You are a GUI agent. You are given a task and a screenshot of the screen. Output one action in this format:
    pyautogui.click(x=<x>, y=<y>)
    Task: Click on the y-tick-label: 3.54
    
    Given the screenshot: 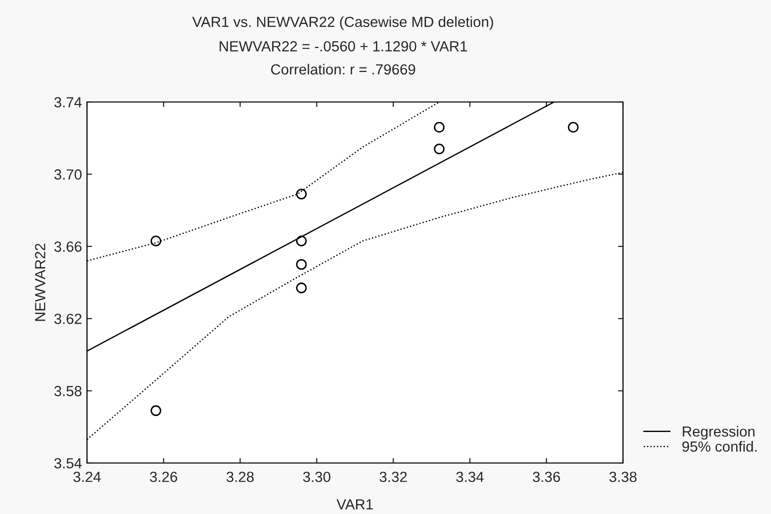 What is the action you would take?
    pyautogui.click(x=68, y=463)
    